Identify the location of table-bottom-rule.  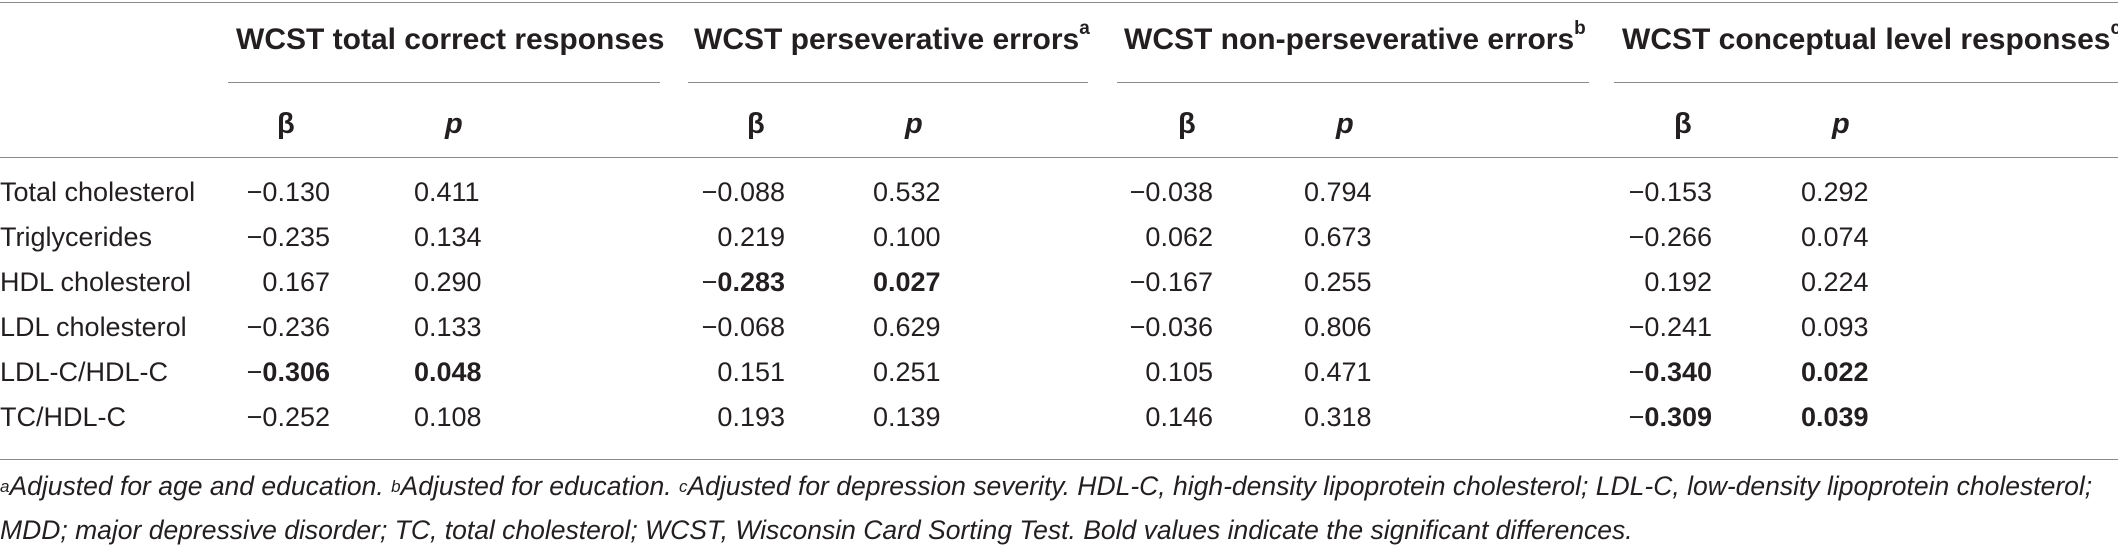
(1059, 459).